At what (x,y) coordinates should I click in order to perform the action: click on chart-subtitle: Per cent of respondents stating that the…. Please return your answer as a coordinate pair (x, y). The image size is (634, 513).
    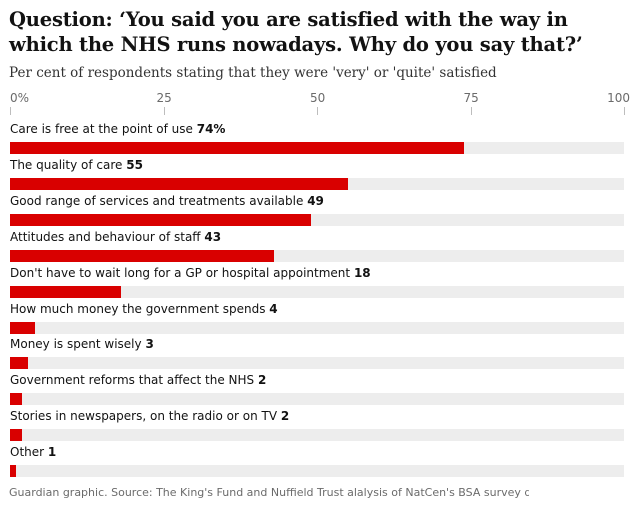
    Looking at the image, I should click on (253, 73).